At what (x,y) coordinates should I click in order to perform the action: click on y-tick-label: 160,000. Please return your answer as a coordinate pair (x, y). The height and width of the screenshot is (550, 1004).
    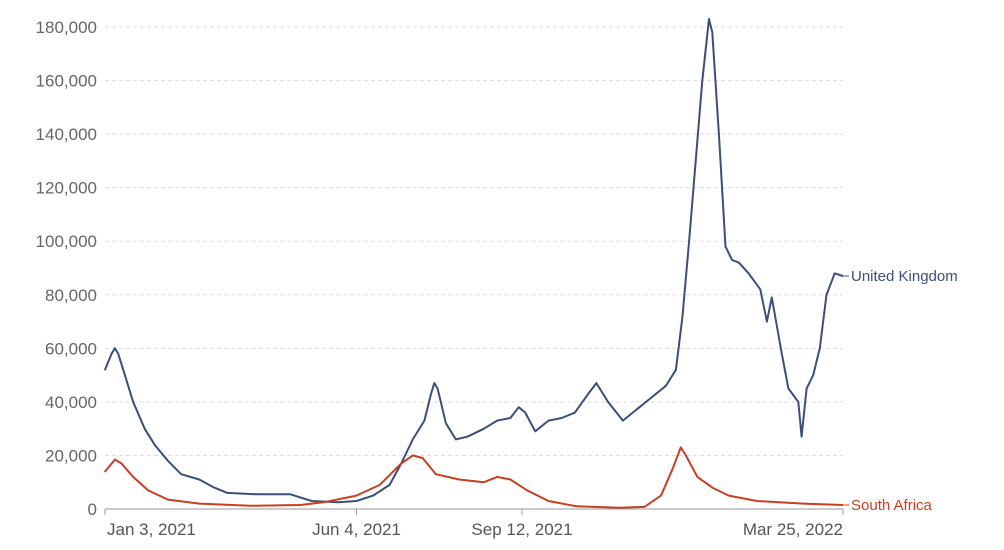
    Looking at the image, I should click on (66, 81).